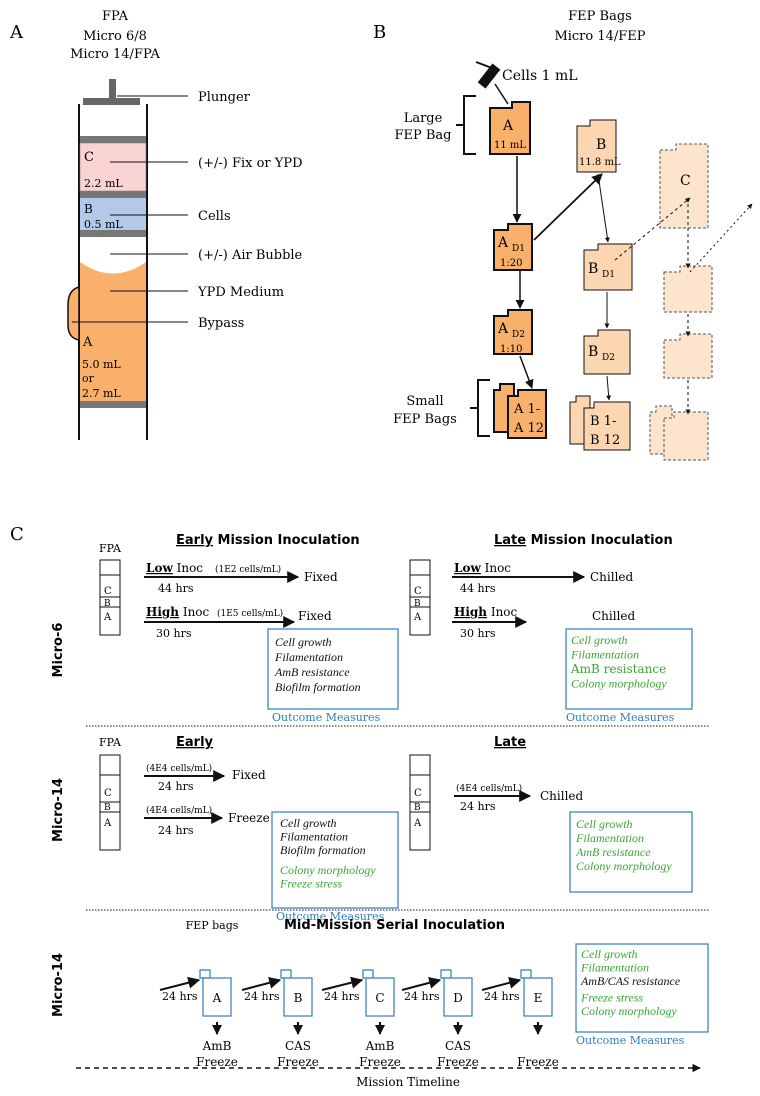 The height and width of the screenshot is (1096, 760). I want to click on s2-result-1: Fixed, so click(249, 775).